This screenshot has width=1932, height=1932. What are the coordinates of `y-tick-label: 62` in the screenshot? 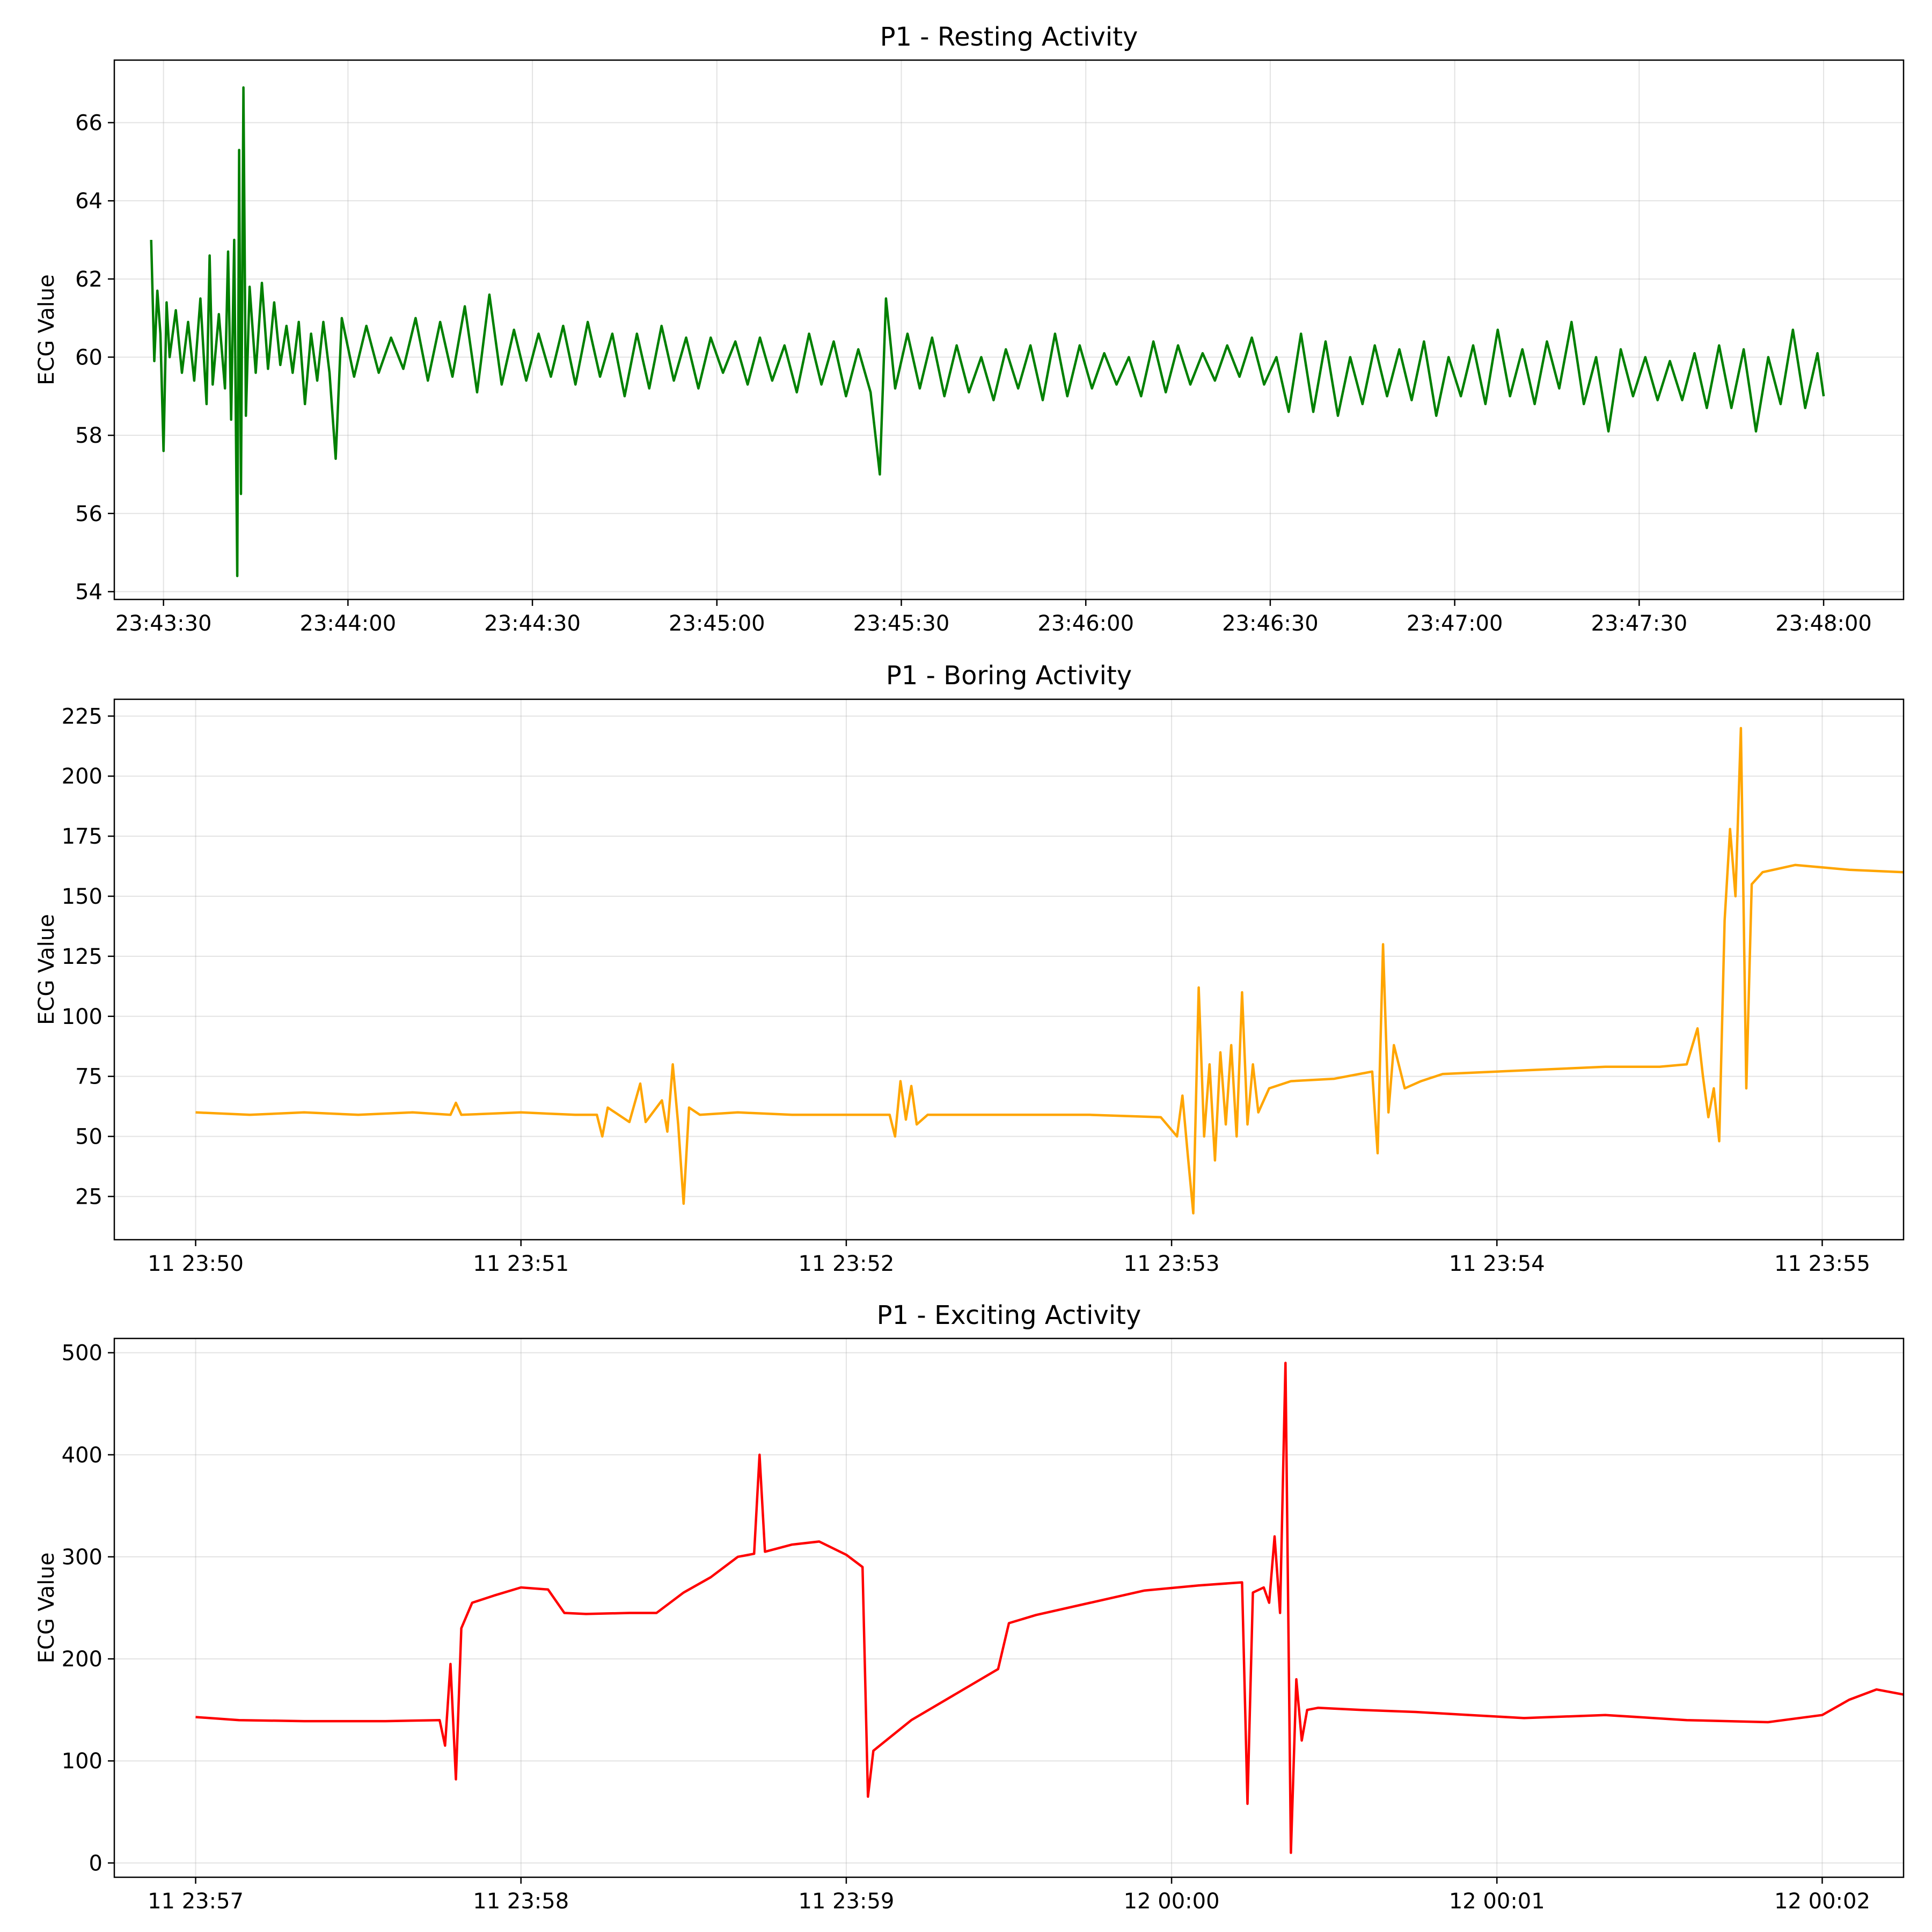 It's located at (89, 279).